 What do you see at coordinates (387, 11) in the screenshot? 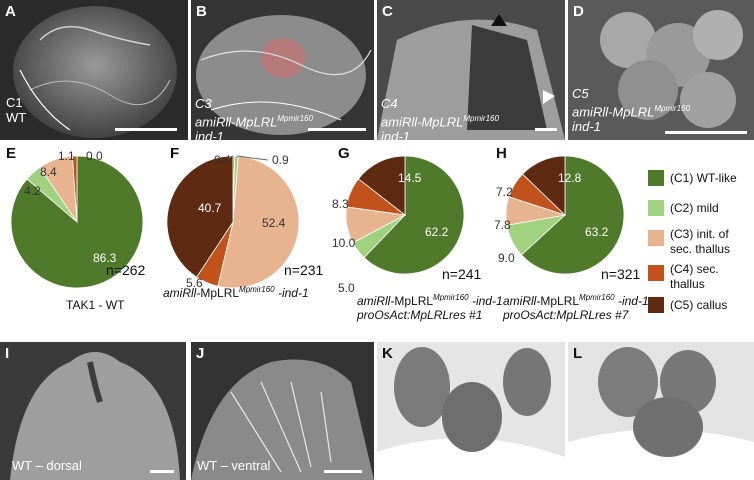
I see `panel-letter: C` at bounding box center [387, 11].